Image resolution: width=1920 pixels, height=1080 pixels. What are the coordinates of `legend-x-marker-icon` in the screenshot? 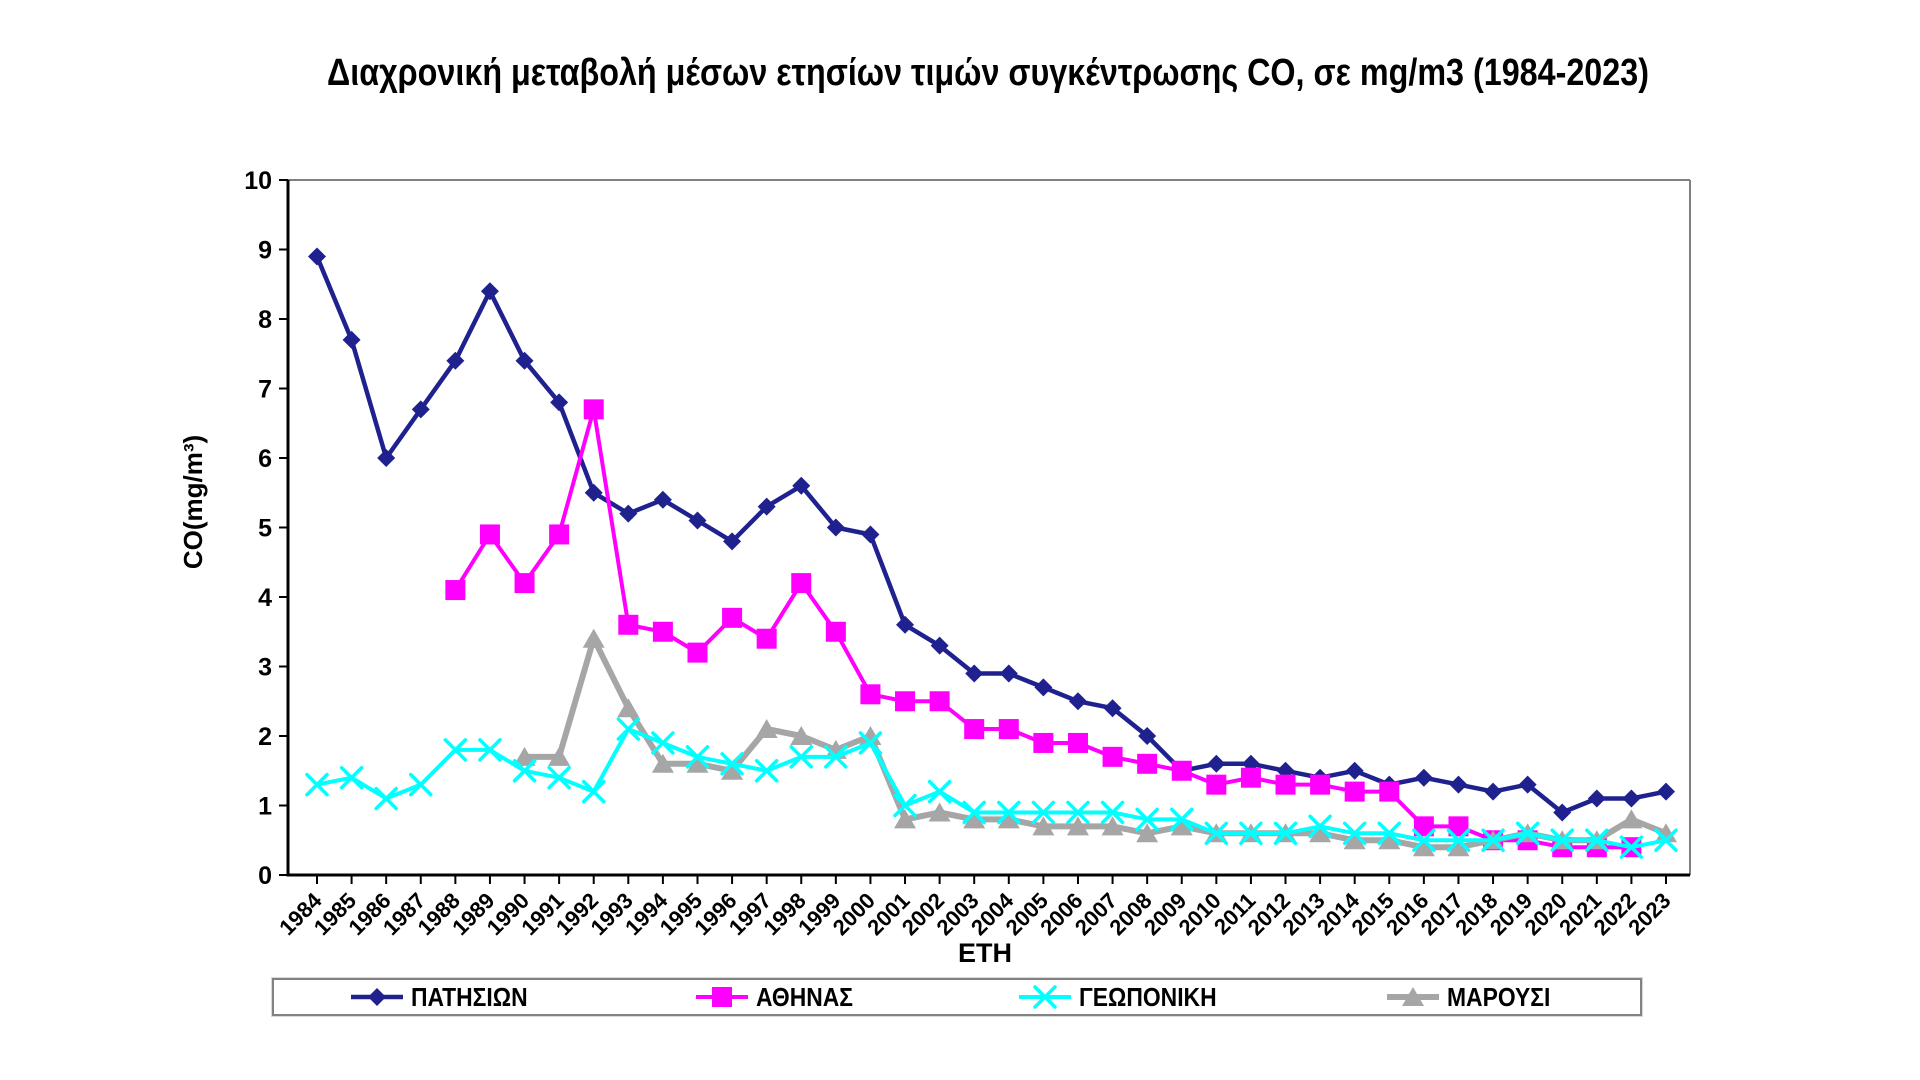 It's located at (1044, 997).